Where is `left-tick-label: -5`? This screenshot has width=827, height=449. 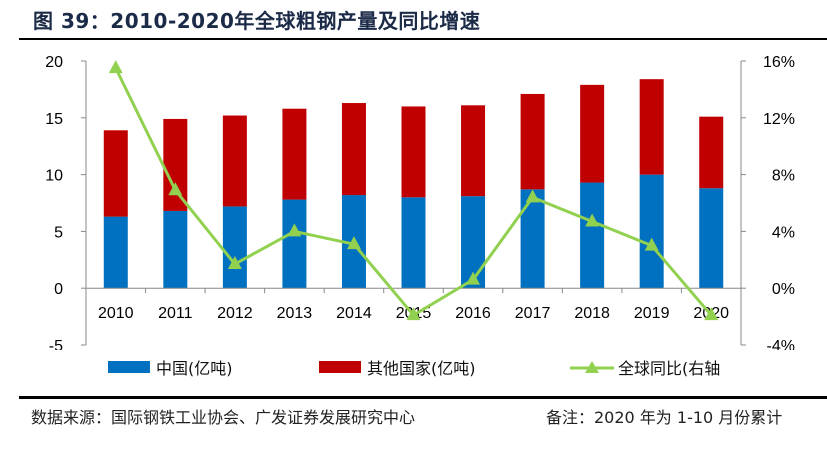 left-tick-label: -5 is located at coordinates (56, 344).